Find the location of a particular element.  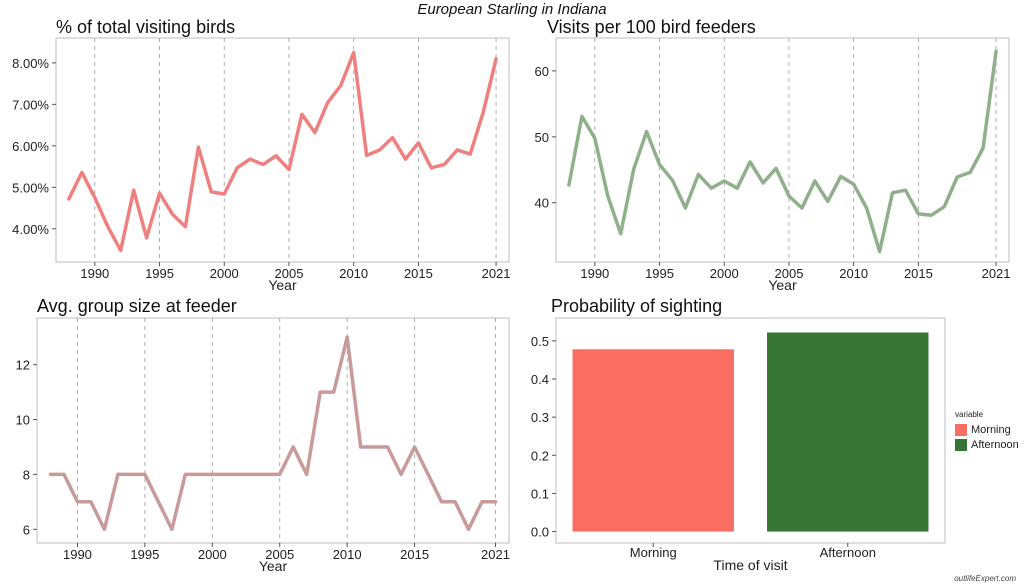

bar-morning is located at coordinates (653, 440).